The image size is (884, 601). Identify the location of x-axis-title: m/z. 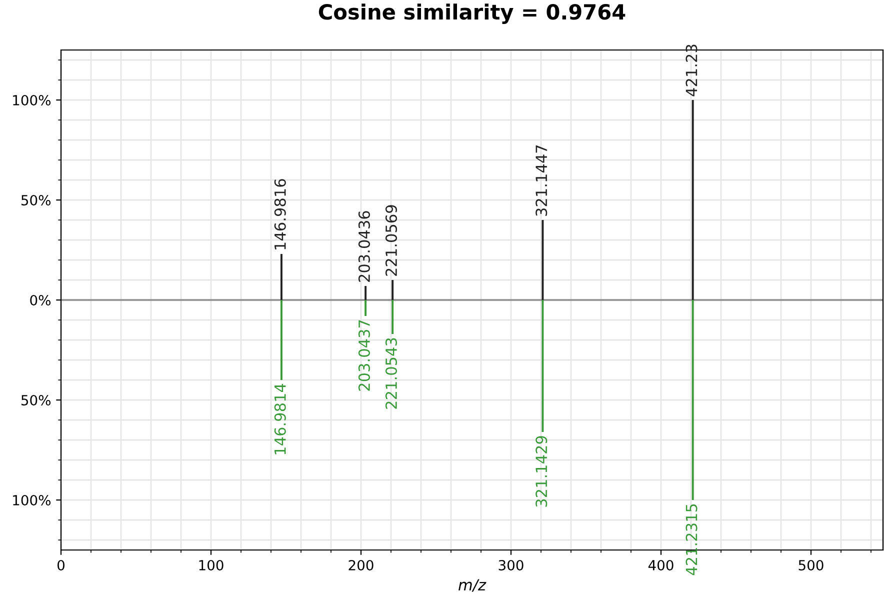
(472, 585).